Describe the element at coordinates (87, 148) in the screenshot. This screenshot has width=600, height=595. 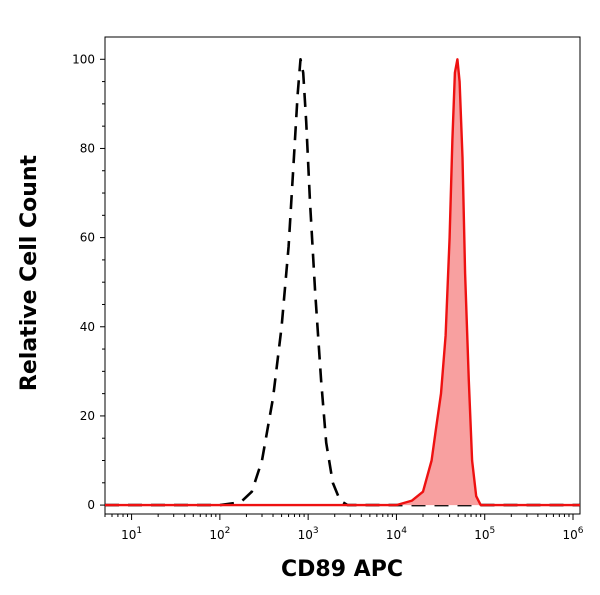
I see `y-tick-label: 80` at that location.